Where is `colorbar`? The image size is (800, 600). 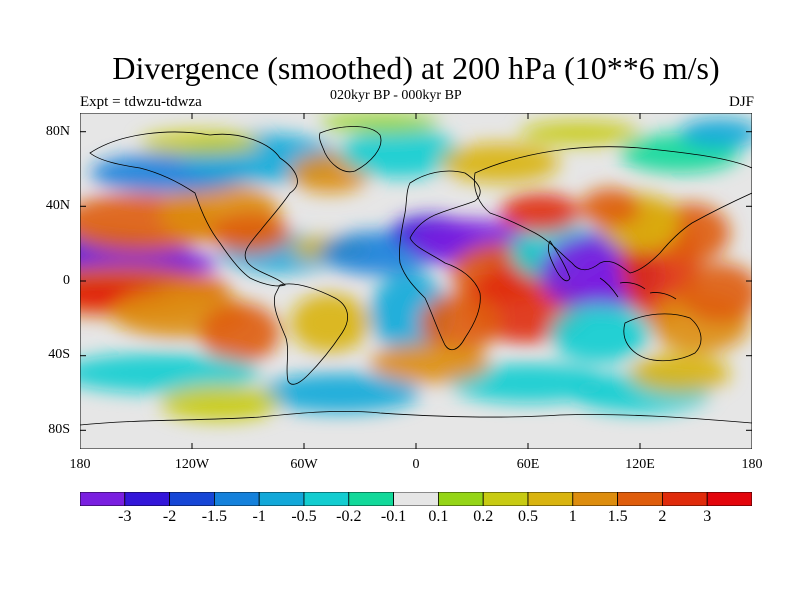
colorbar is located at coordinates (416, 499).